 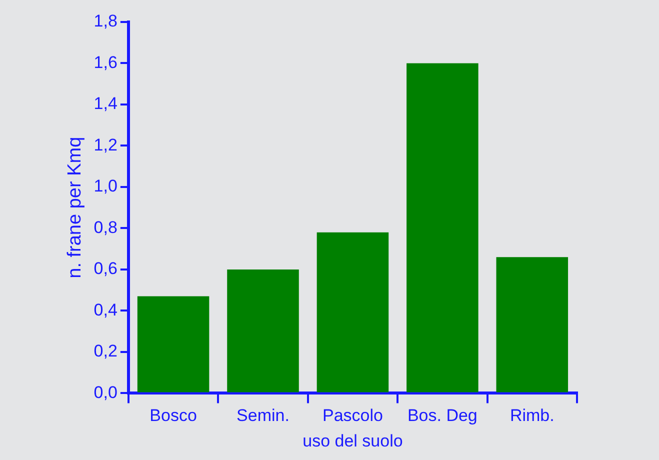 What do you see at coordinates (106, 21) in the screenshot?
I see `y-tick-label: 1,8` at bounding box center [106, 21].